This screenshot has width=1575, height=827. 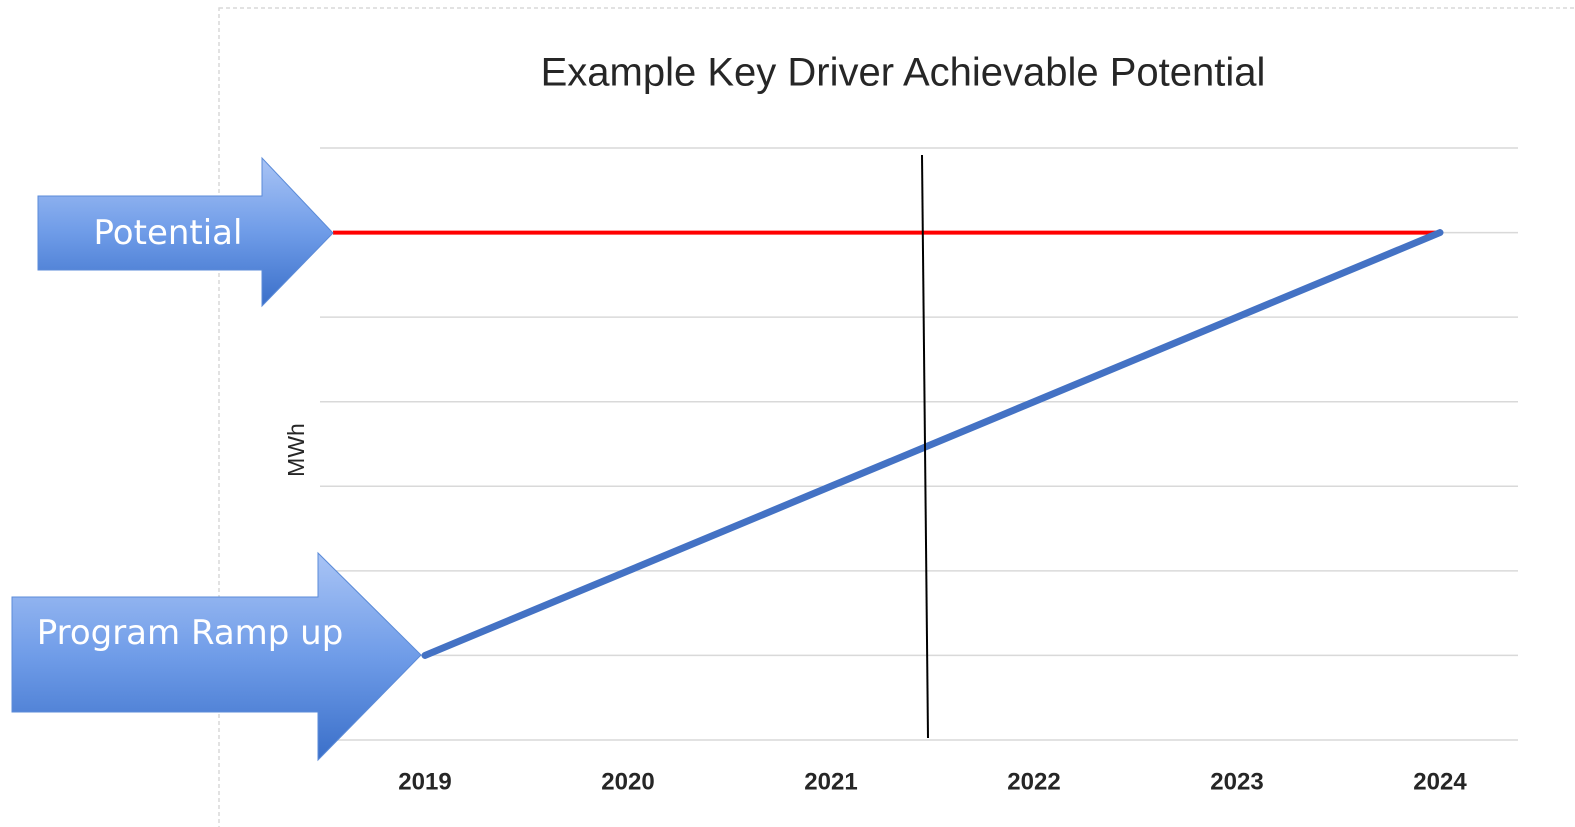 I want to click on y-axis-label: MWh, so click(x=296, y=450).